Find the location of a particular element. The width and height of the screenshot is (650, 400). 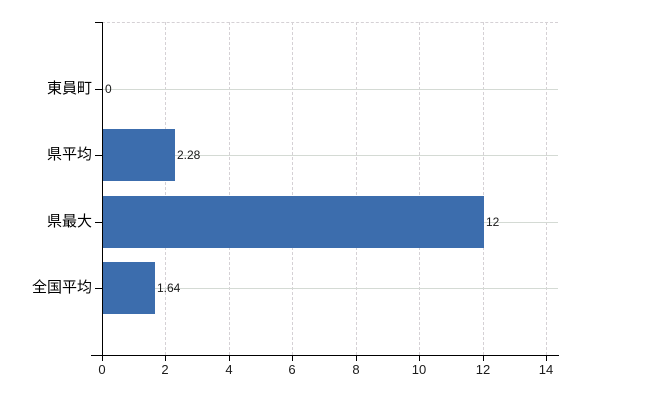

category-label: 県平均 is located at coordinates (69, 154).